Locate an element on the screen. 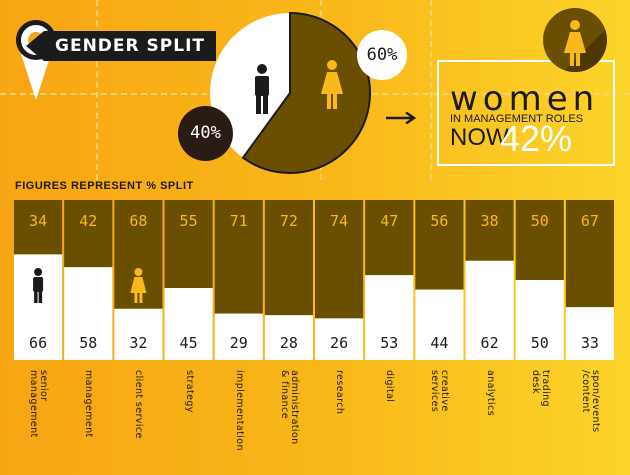 This screenshot has width=630, height=475. gender-pie-chart is located at coordinates (290, 92).